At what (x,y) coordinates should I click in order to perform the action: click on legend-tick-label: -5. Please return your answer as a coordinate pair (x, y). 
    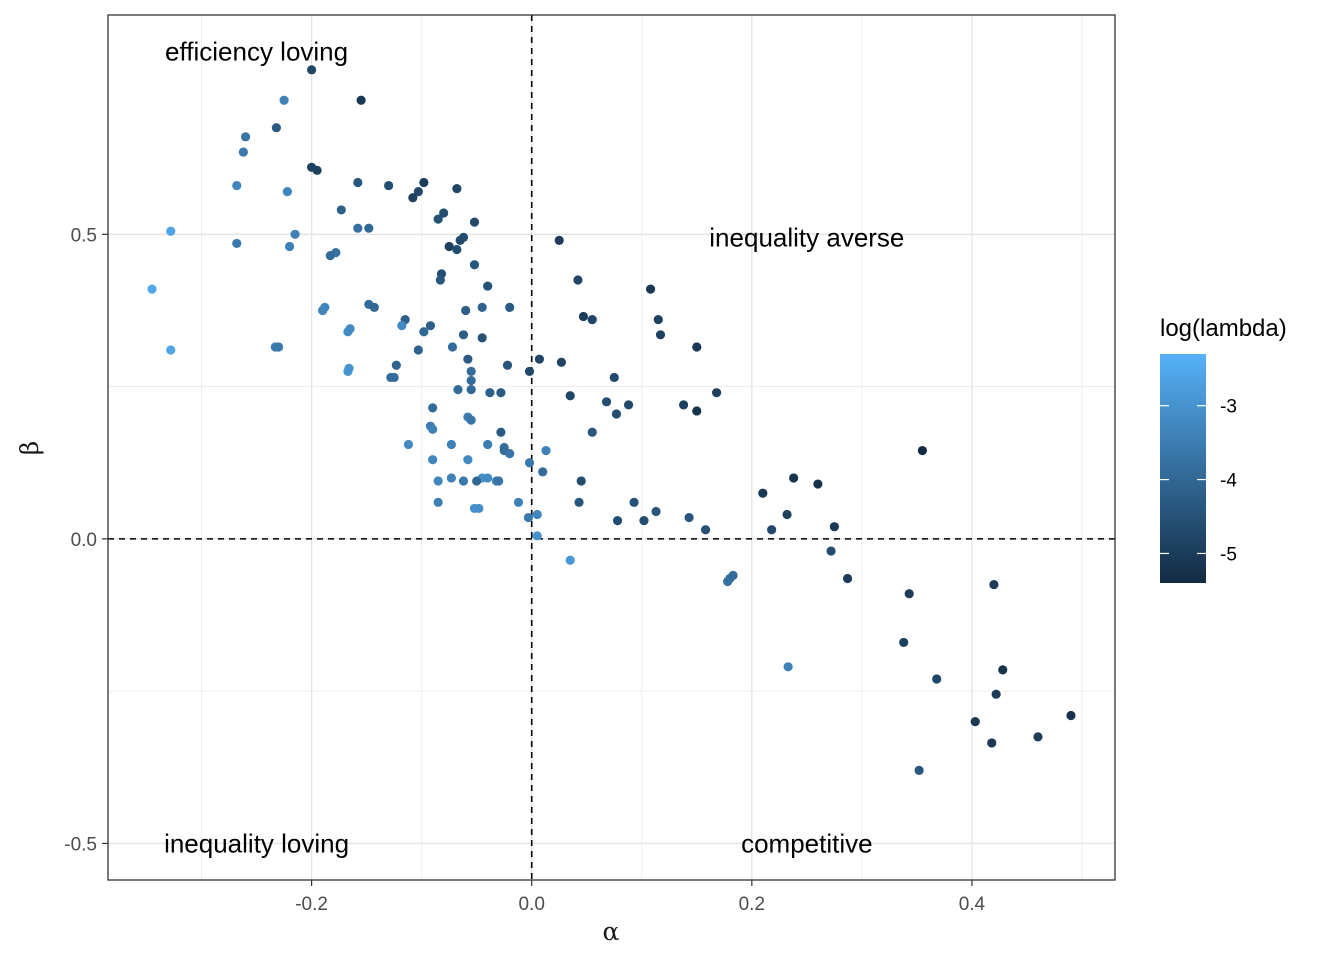
    Looking at the image, I should click on (1228, 554).